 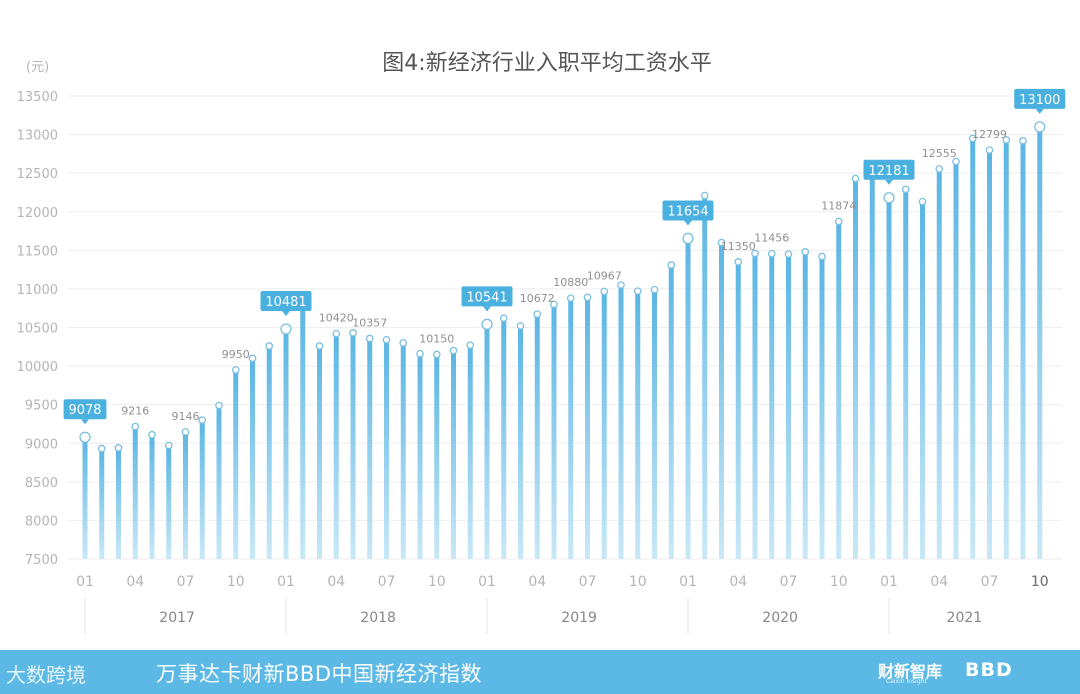 I want to click on data-label: 10967, so click(x=604, y=275).